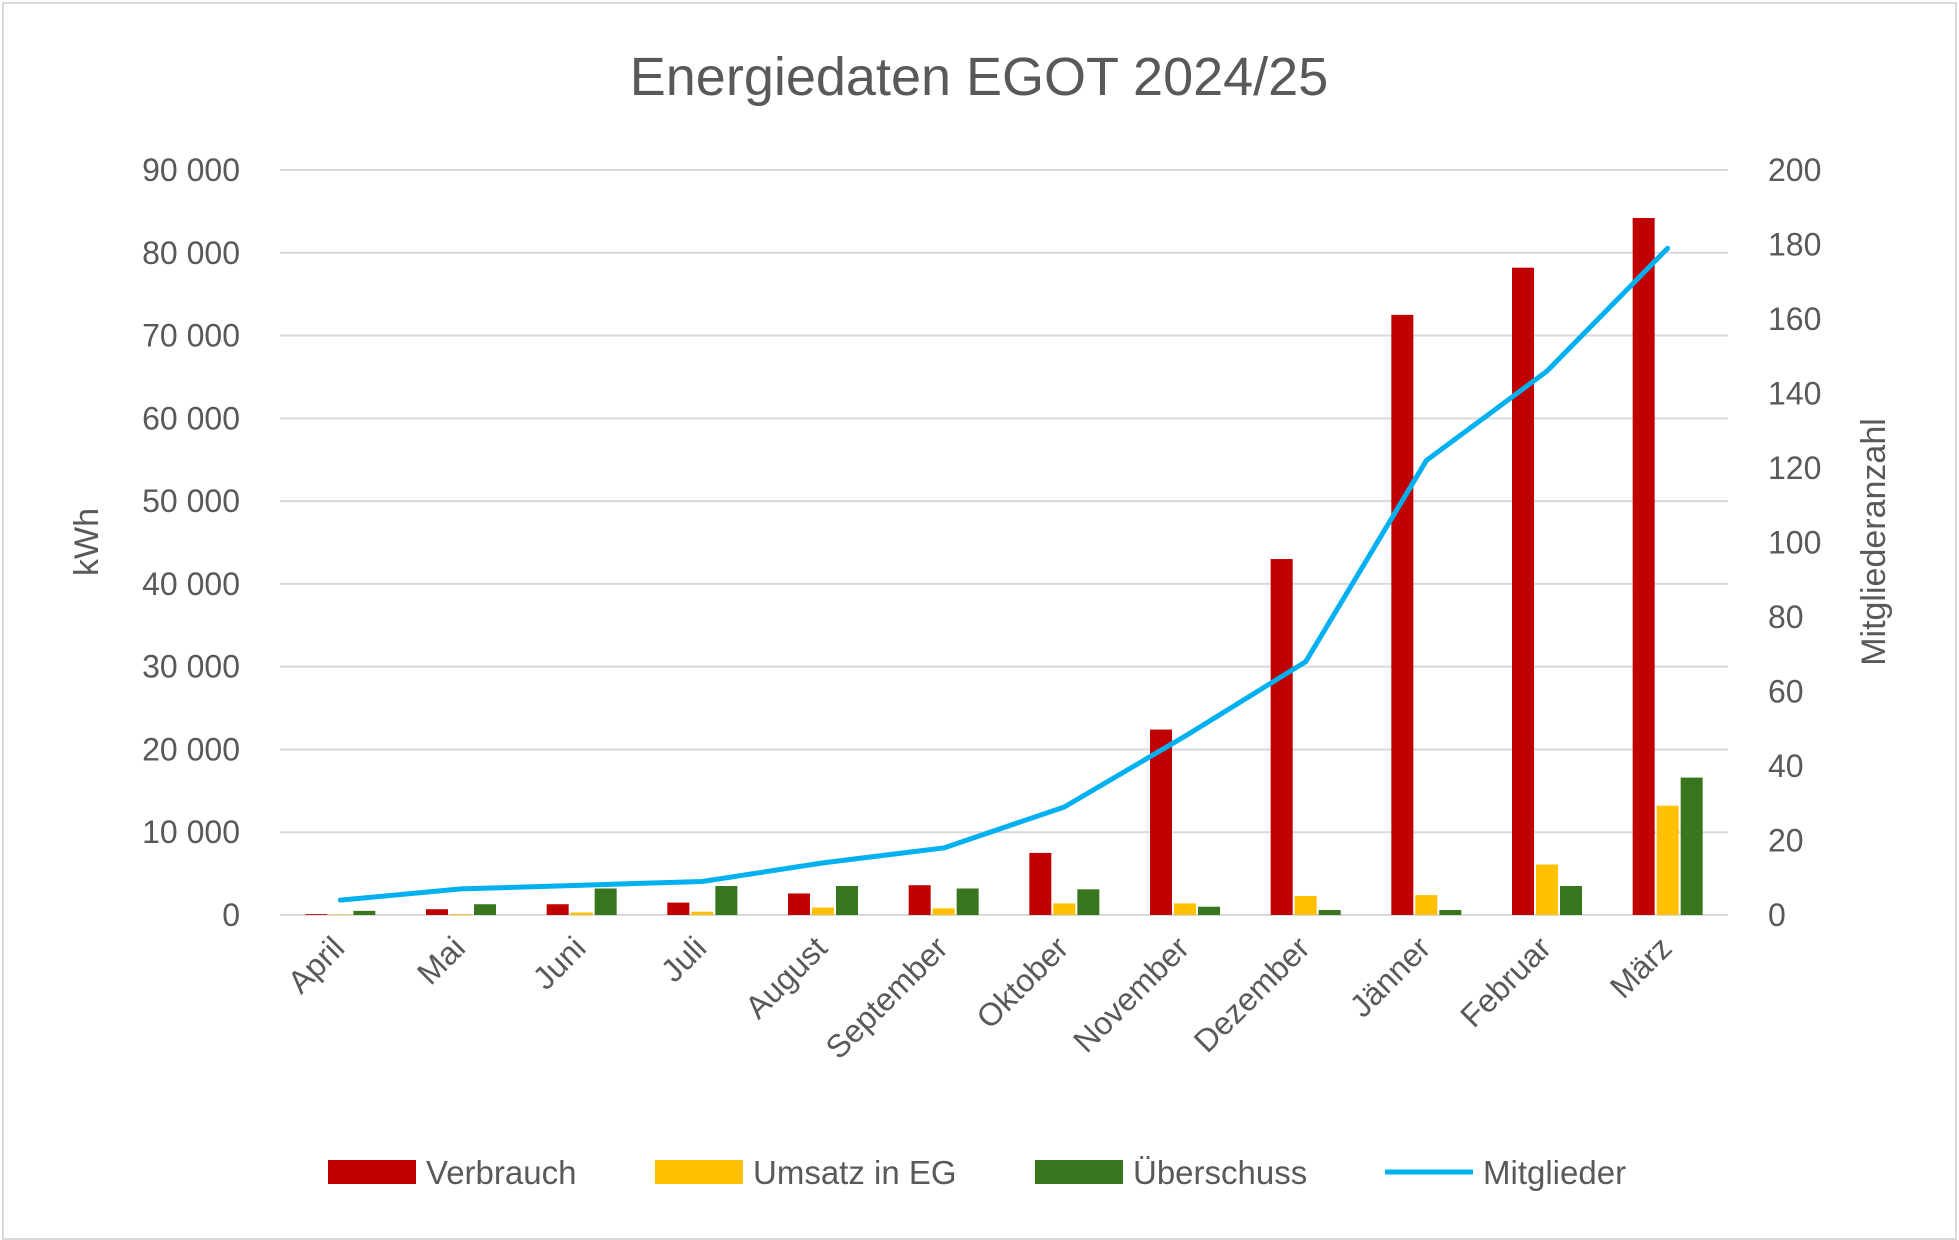 The image size is (1959, 1240). What do you see at coordinates (191, 832) in the screenshot?
I see `left-tick-label: 10 000` at bounding box center [191, 832].